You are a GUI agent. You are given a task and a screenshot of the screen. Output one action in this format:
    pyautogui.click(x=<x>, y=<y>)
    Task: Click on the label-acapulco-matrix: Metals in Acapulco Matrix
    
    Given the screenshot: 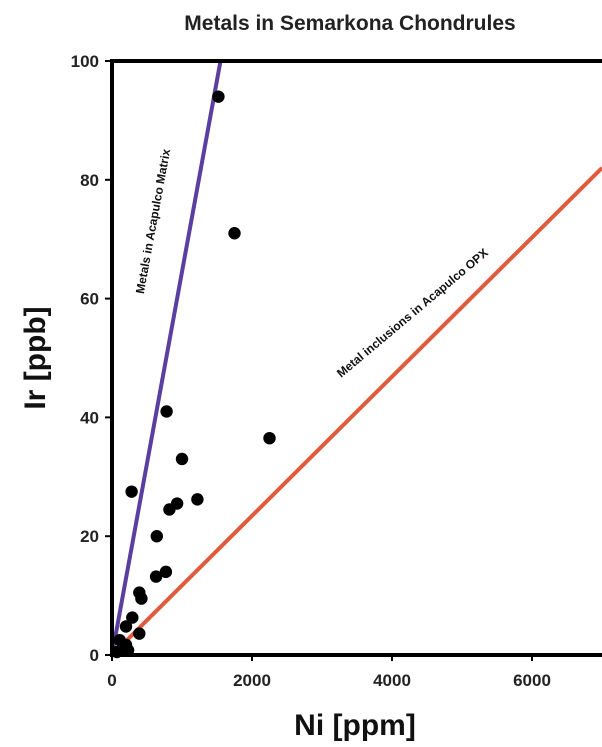 What is the action you would take?
    pyautogui.click(x=153, y=220)
    